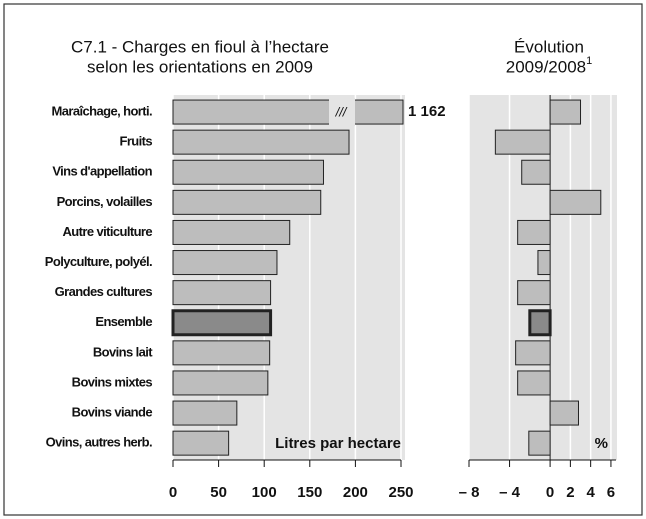 This screenshot has height=519, width=646. What do you see at coordinates (102, 110) in the screenshot?
I see `category-label: Maraîchage, horti.` at bounding box center [102, 110].